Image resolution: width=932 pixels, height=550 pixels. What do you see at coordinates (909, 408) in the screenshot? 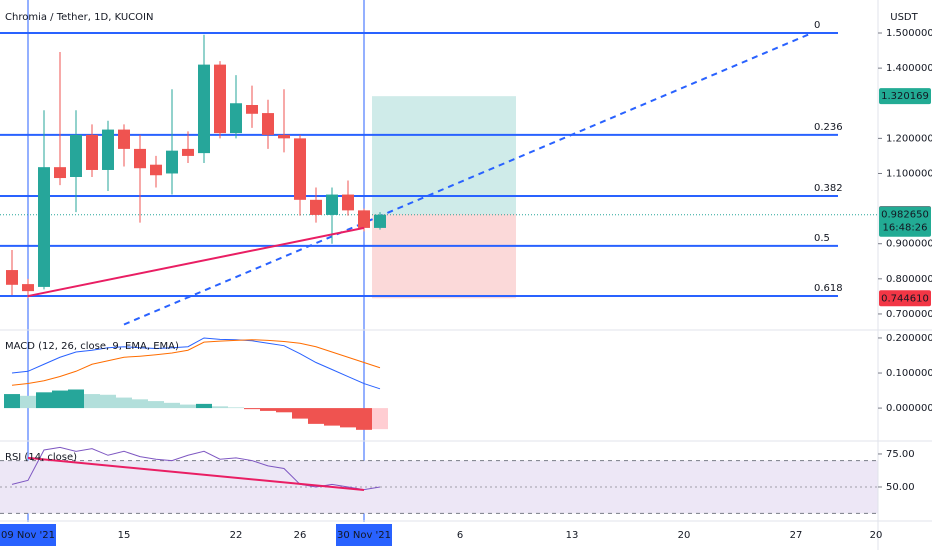
I see `y-tick-label: 0.000000` at bounding box center [909, 408].